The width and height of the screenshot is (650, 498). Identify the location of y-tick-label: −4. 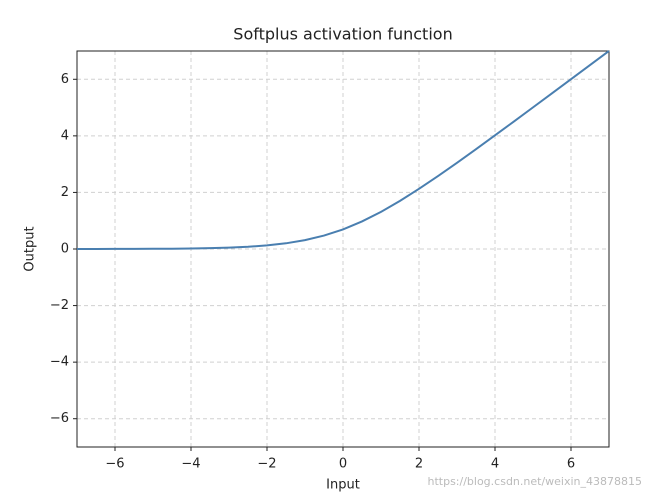
(59, 362).